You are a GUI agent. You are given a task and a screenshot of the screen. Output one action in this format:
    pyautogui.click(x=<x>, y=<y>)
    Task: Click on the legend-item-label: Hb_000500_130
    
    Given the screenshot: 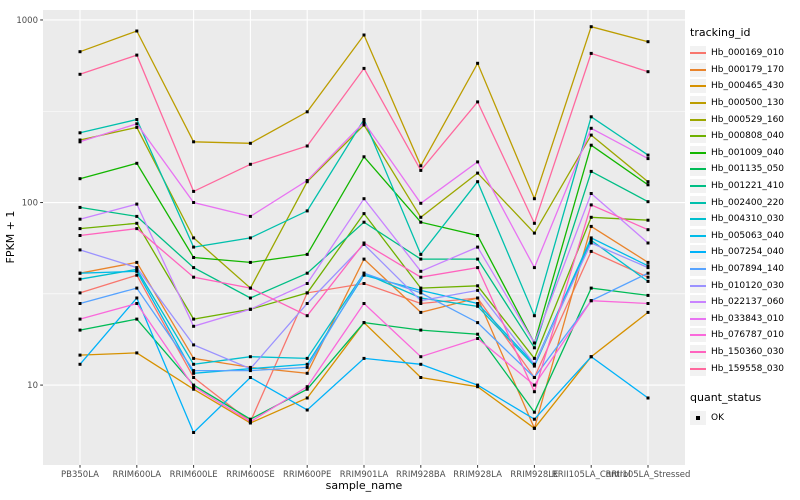 What is the action you would take?
    pyautogui.click(x=748, y=103)
    